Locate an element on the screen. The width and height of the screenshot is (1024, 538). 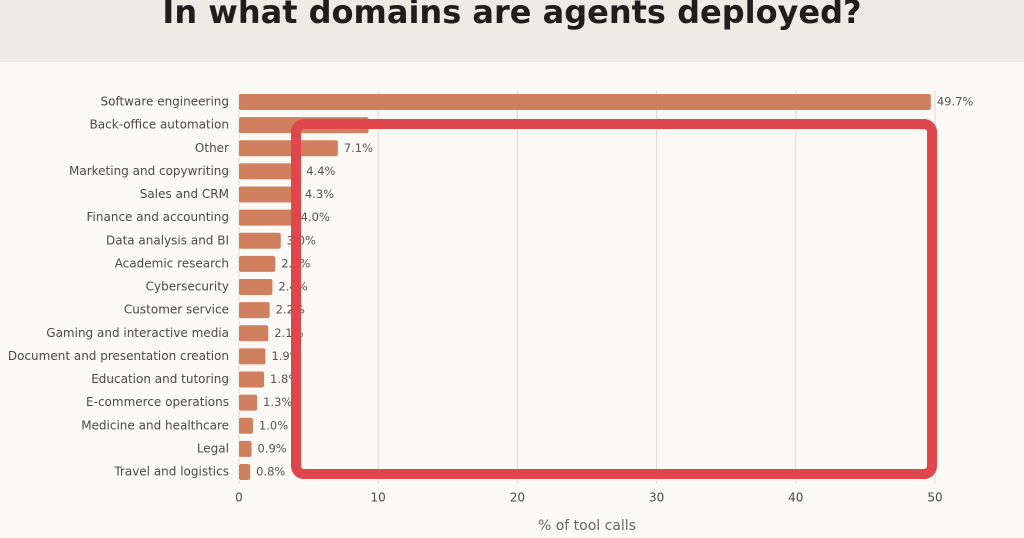
y-tick-label: Back-office automation is located at coordinates (159, 125).